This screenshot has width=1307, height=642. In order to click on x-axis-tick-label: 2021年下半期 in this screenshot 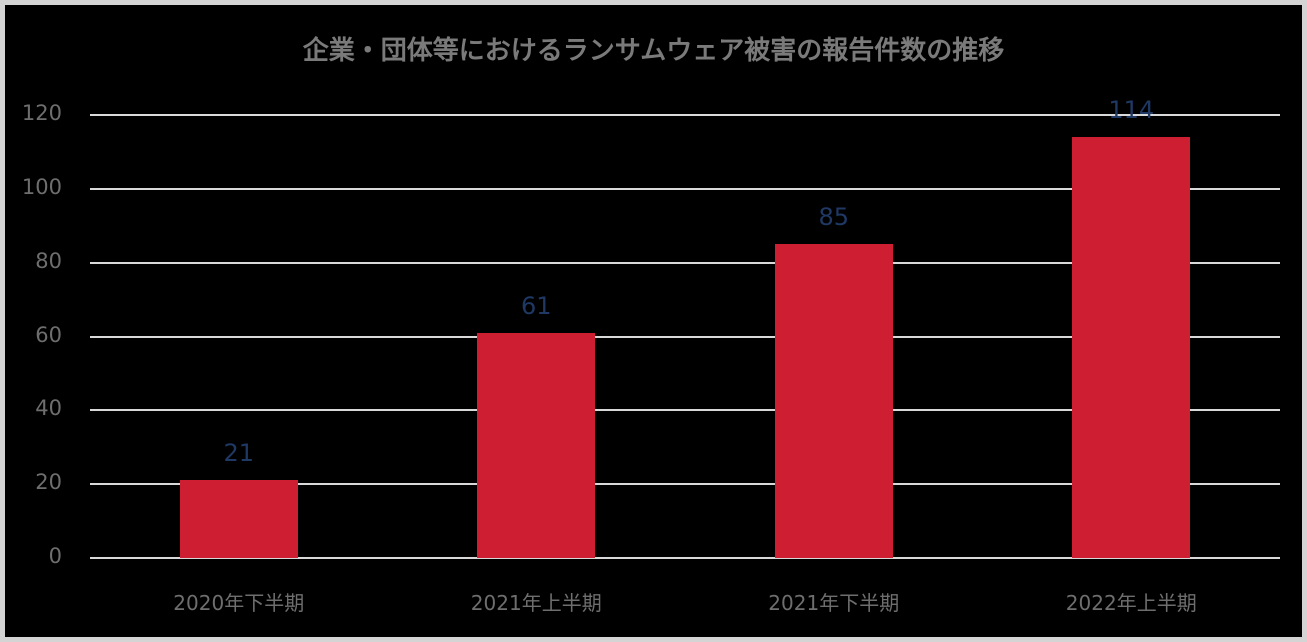, I will do `click(834, 603)`.